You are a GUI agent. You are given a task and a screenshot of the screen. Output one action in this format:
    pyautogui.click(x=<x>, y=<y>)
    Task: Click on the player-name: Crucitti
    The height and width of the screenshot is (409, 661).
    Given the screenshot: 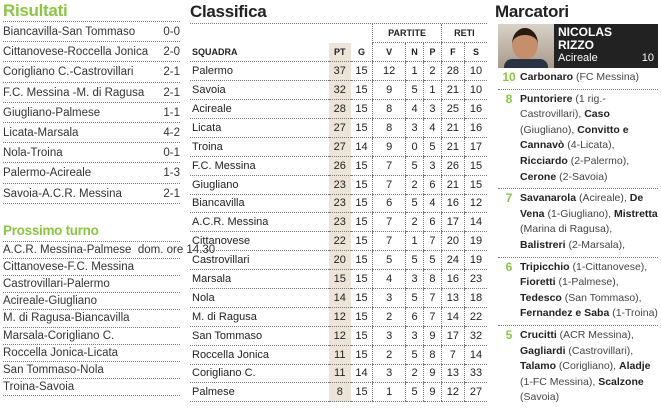 What is the action you would take?
    pyautogui.click(x=538, y=334)
    